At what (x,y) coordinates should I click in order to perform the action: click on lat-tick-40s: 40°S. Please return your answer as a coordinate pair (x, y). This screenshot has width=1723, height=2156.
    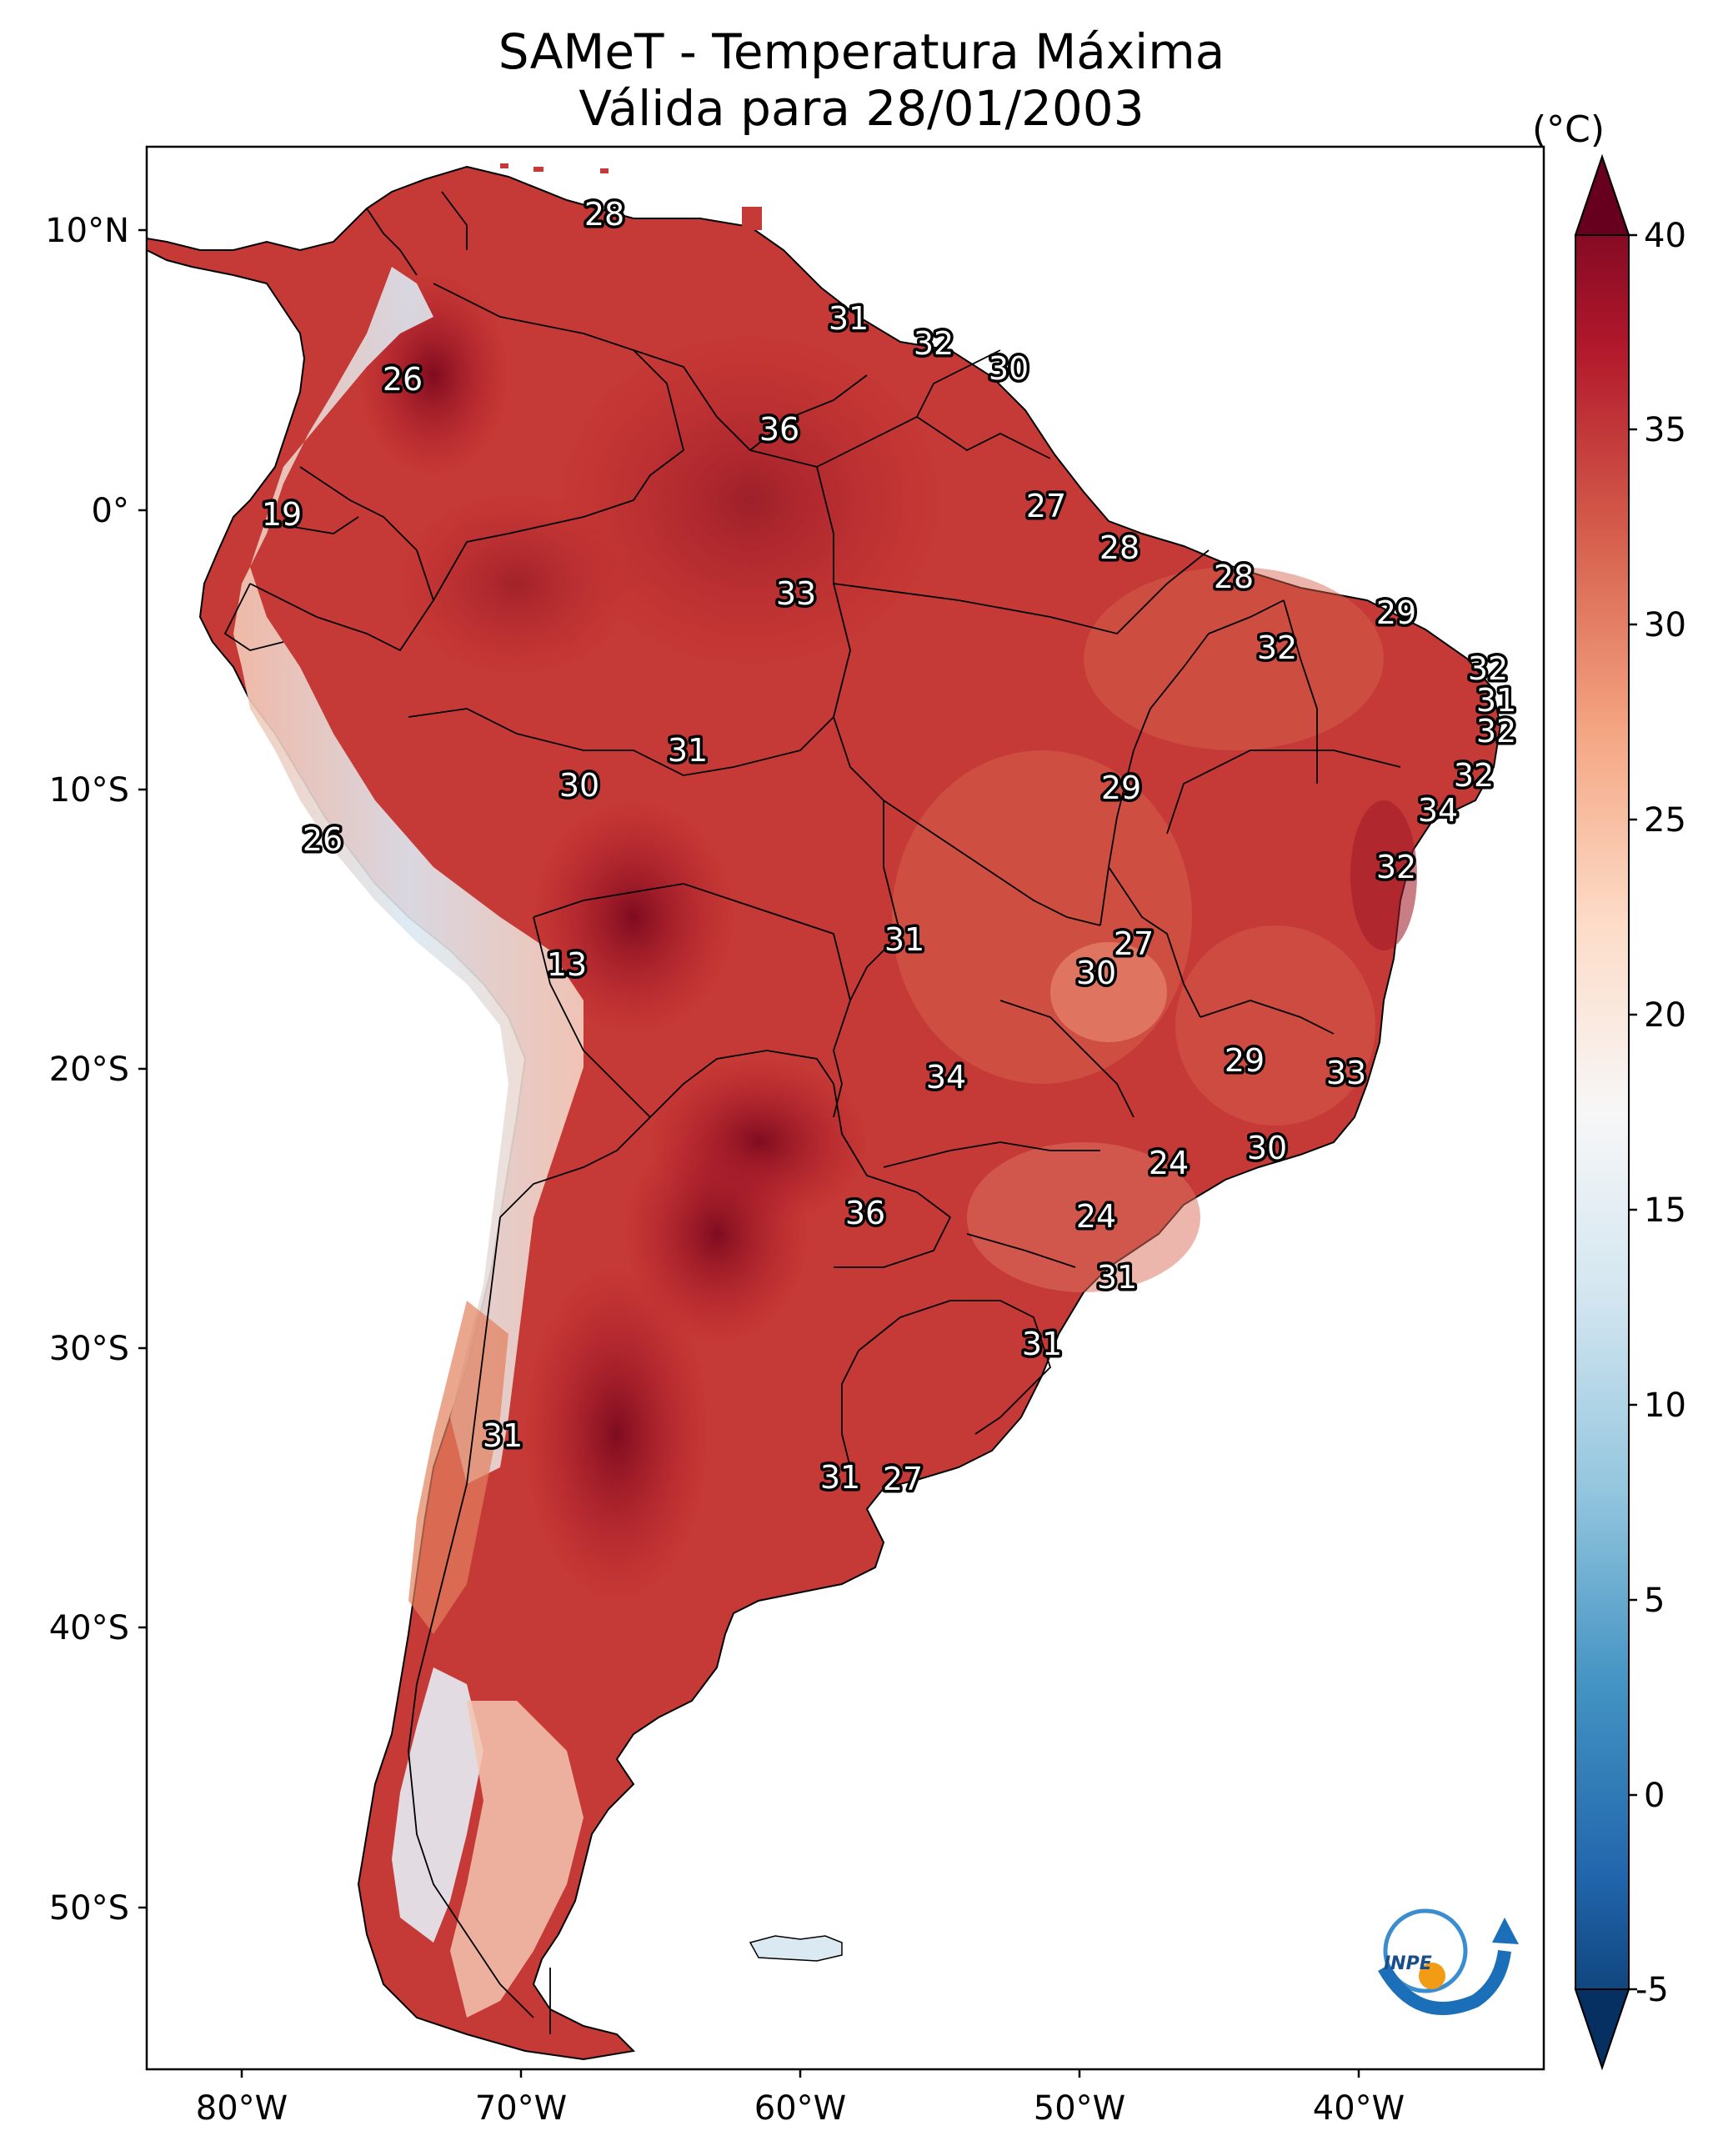
    Looking at the image, I should click on (89, 1628).